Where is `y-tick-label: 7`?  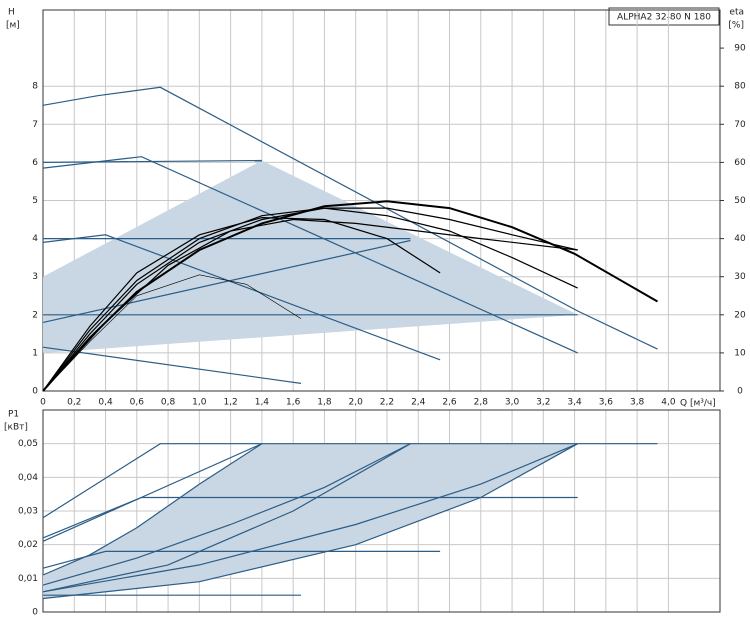 y-tick-label: 7 is located at coordinates (35, 125).